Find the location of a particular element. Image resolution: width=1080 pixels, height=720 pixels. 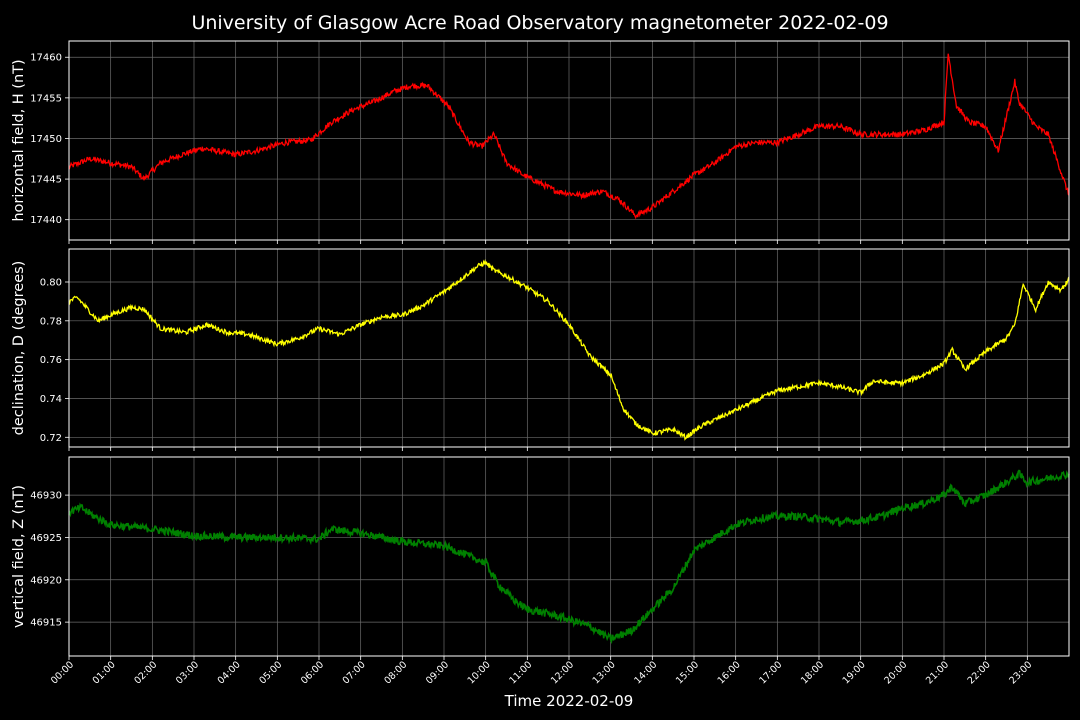

x-tick-label: 11:00 is located at coordinates (520, 672).